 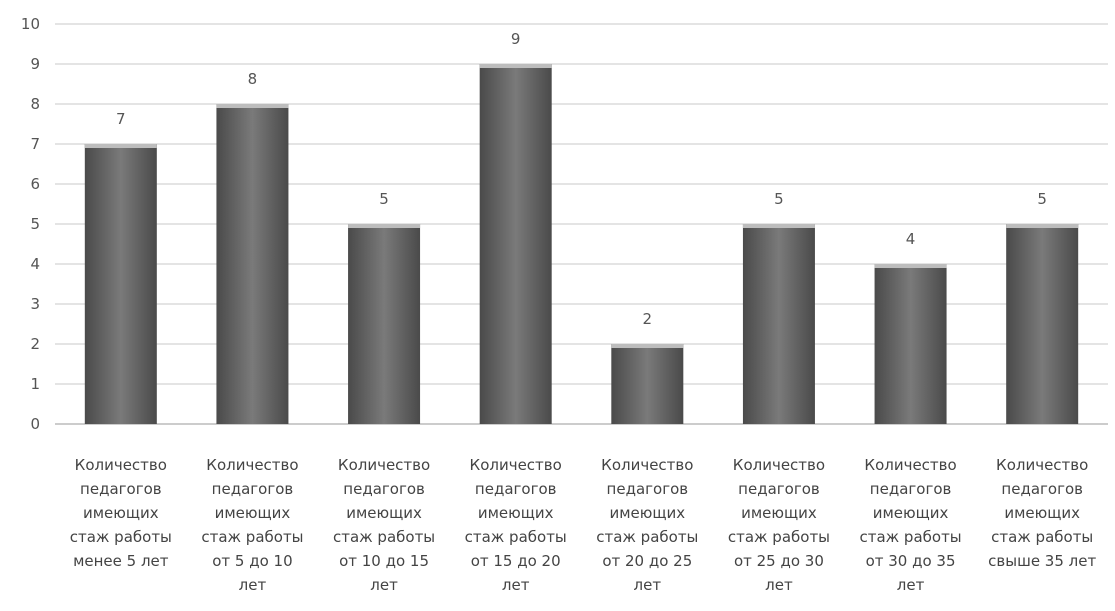 What do you see at coordinates (1042, 561) in the screenshot?
I see `category-label-line: свыше 35 лет` at bounding box center [1042, 561].